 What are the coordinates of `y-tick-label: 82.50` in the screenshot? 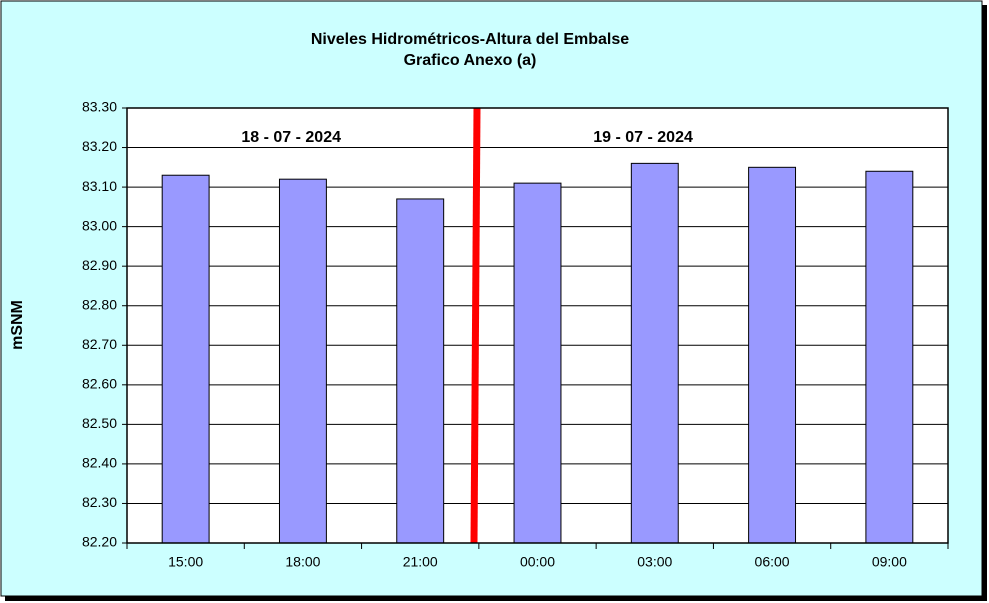 It's located at (99, 423).